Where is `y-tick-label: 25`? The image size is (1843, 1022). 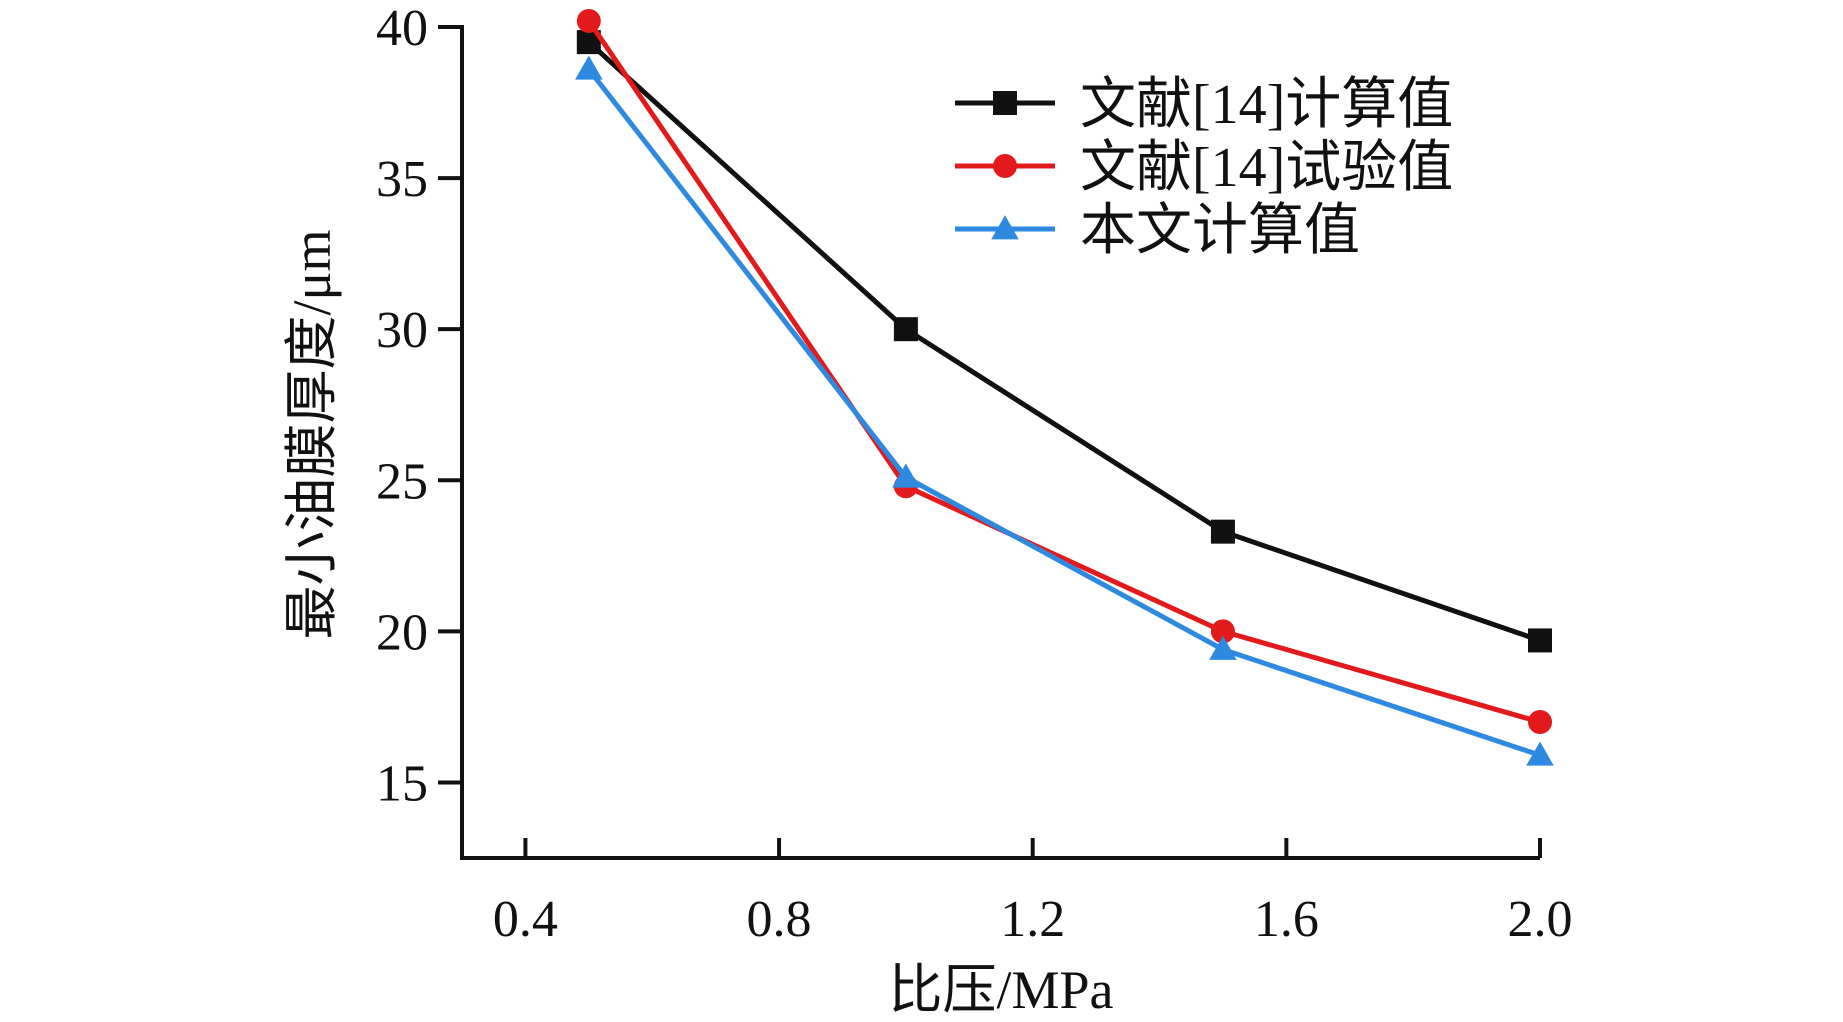
y-tick-label: 25 is located at coordinates (402, 481).